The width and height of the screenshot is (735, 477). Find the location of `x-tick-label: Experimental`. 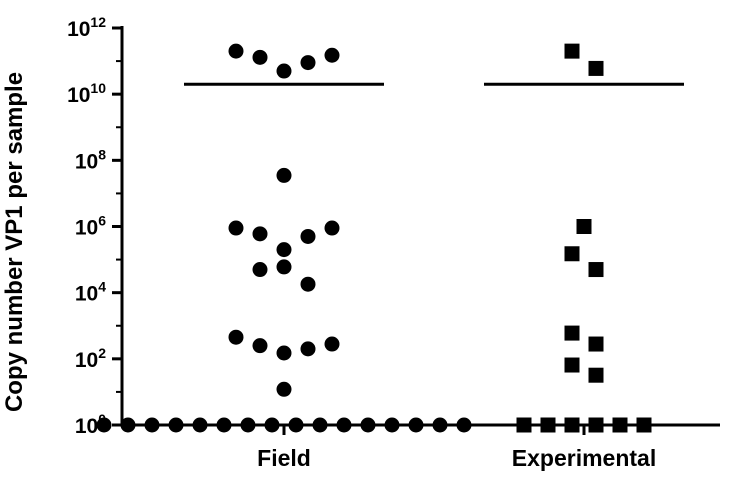

x-tick-label: Experimental is located at coordinates (584, 458).